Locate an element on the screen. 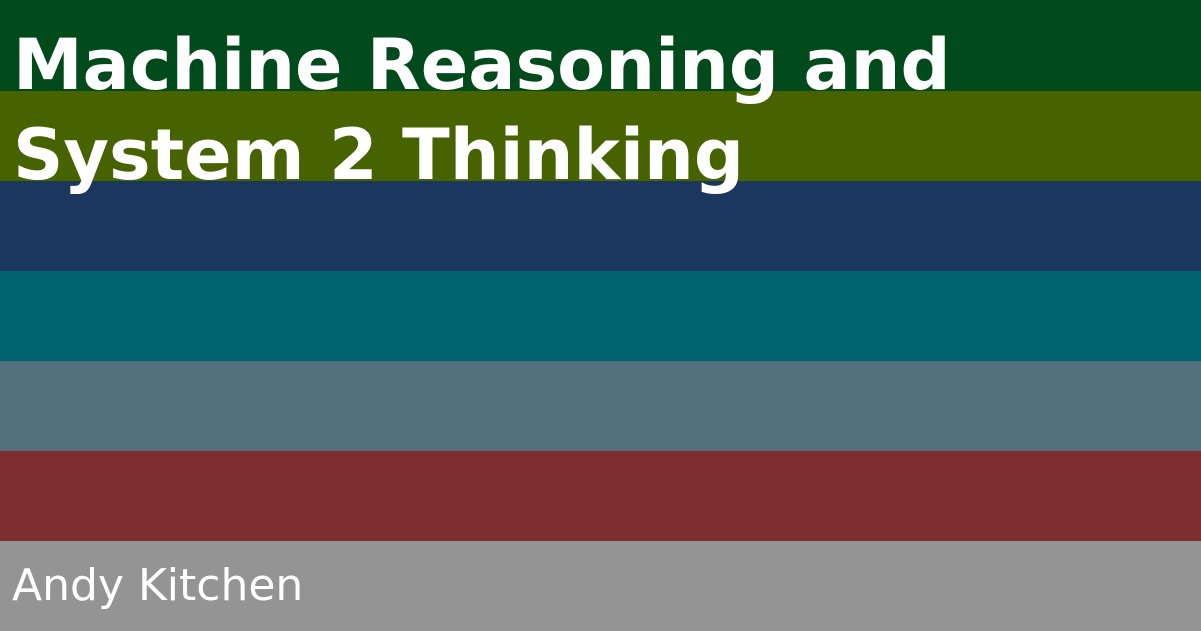 Image resolution: width=1201 pixels, height=631 pixels. stripe-dark-green is located at coordinates (600, 45).